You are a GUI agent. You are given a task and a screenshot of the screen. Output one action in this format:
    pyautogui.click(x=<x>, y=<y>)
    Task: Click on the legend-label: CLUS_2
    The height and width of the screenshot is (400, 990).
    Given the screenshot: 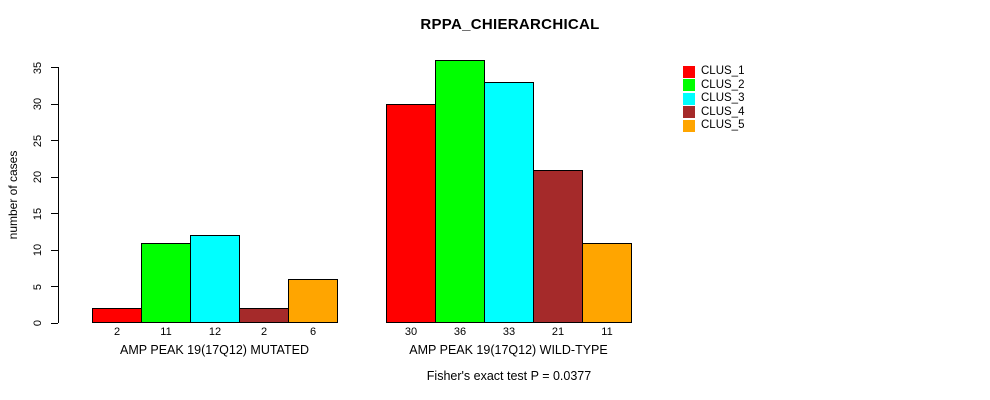 What is the action you would take?
    pyautogui.click(x=723, y=84)
    